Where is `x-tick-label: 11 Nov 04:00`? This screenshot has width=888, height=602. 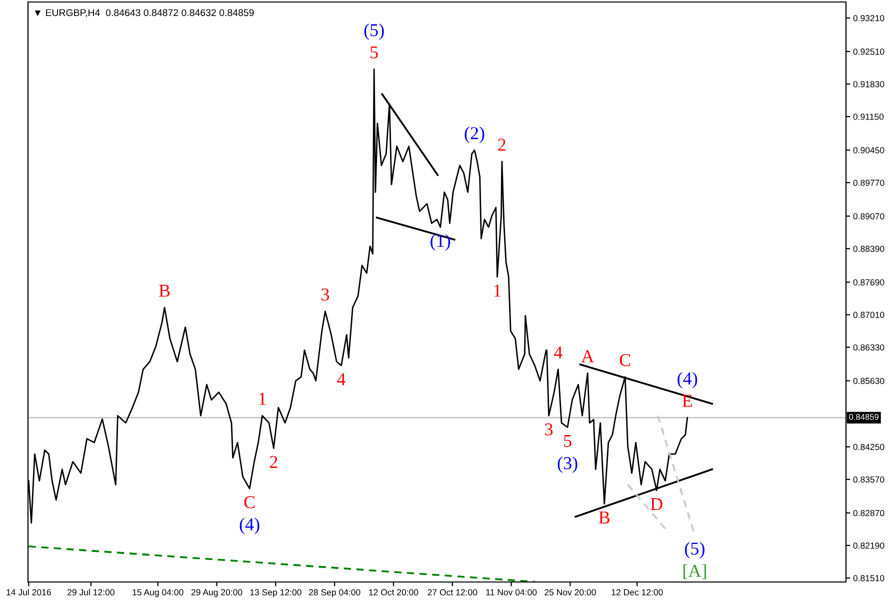 x-tick-label: 11 Nov 04:00 is located at coordinates (511, 592).